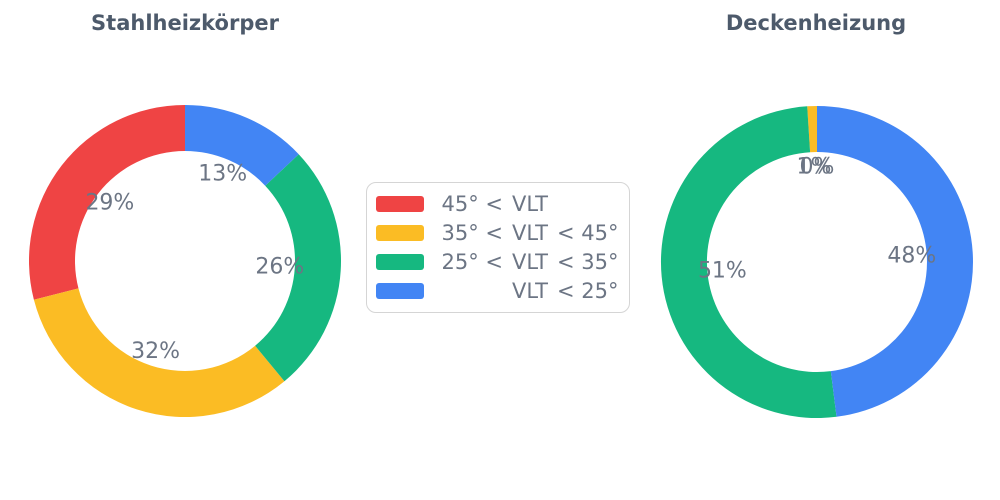 The height and width of the screenshot is (500, 1000). What do you see at coordinates (279, 267) in the screenshot?
I see `slice-percentage-label: 26%` at bounding box center [279, 267].